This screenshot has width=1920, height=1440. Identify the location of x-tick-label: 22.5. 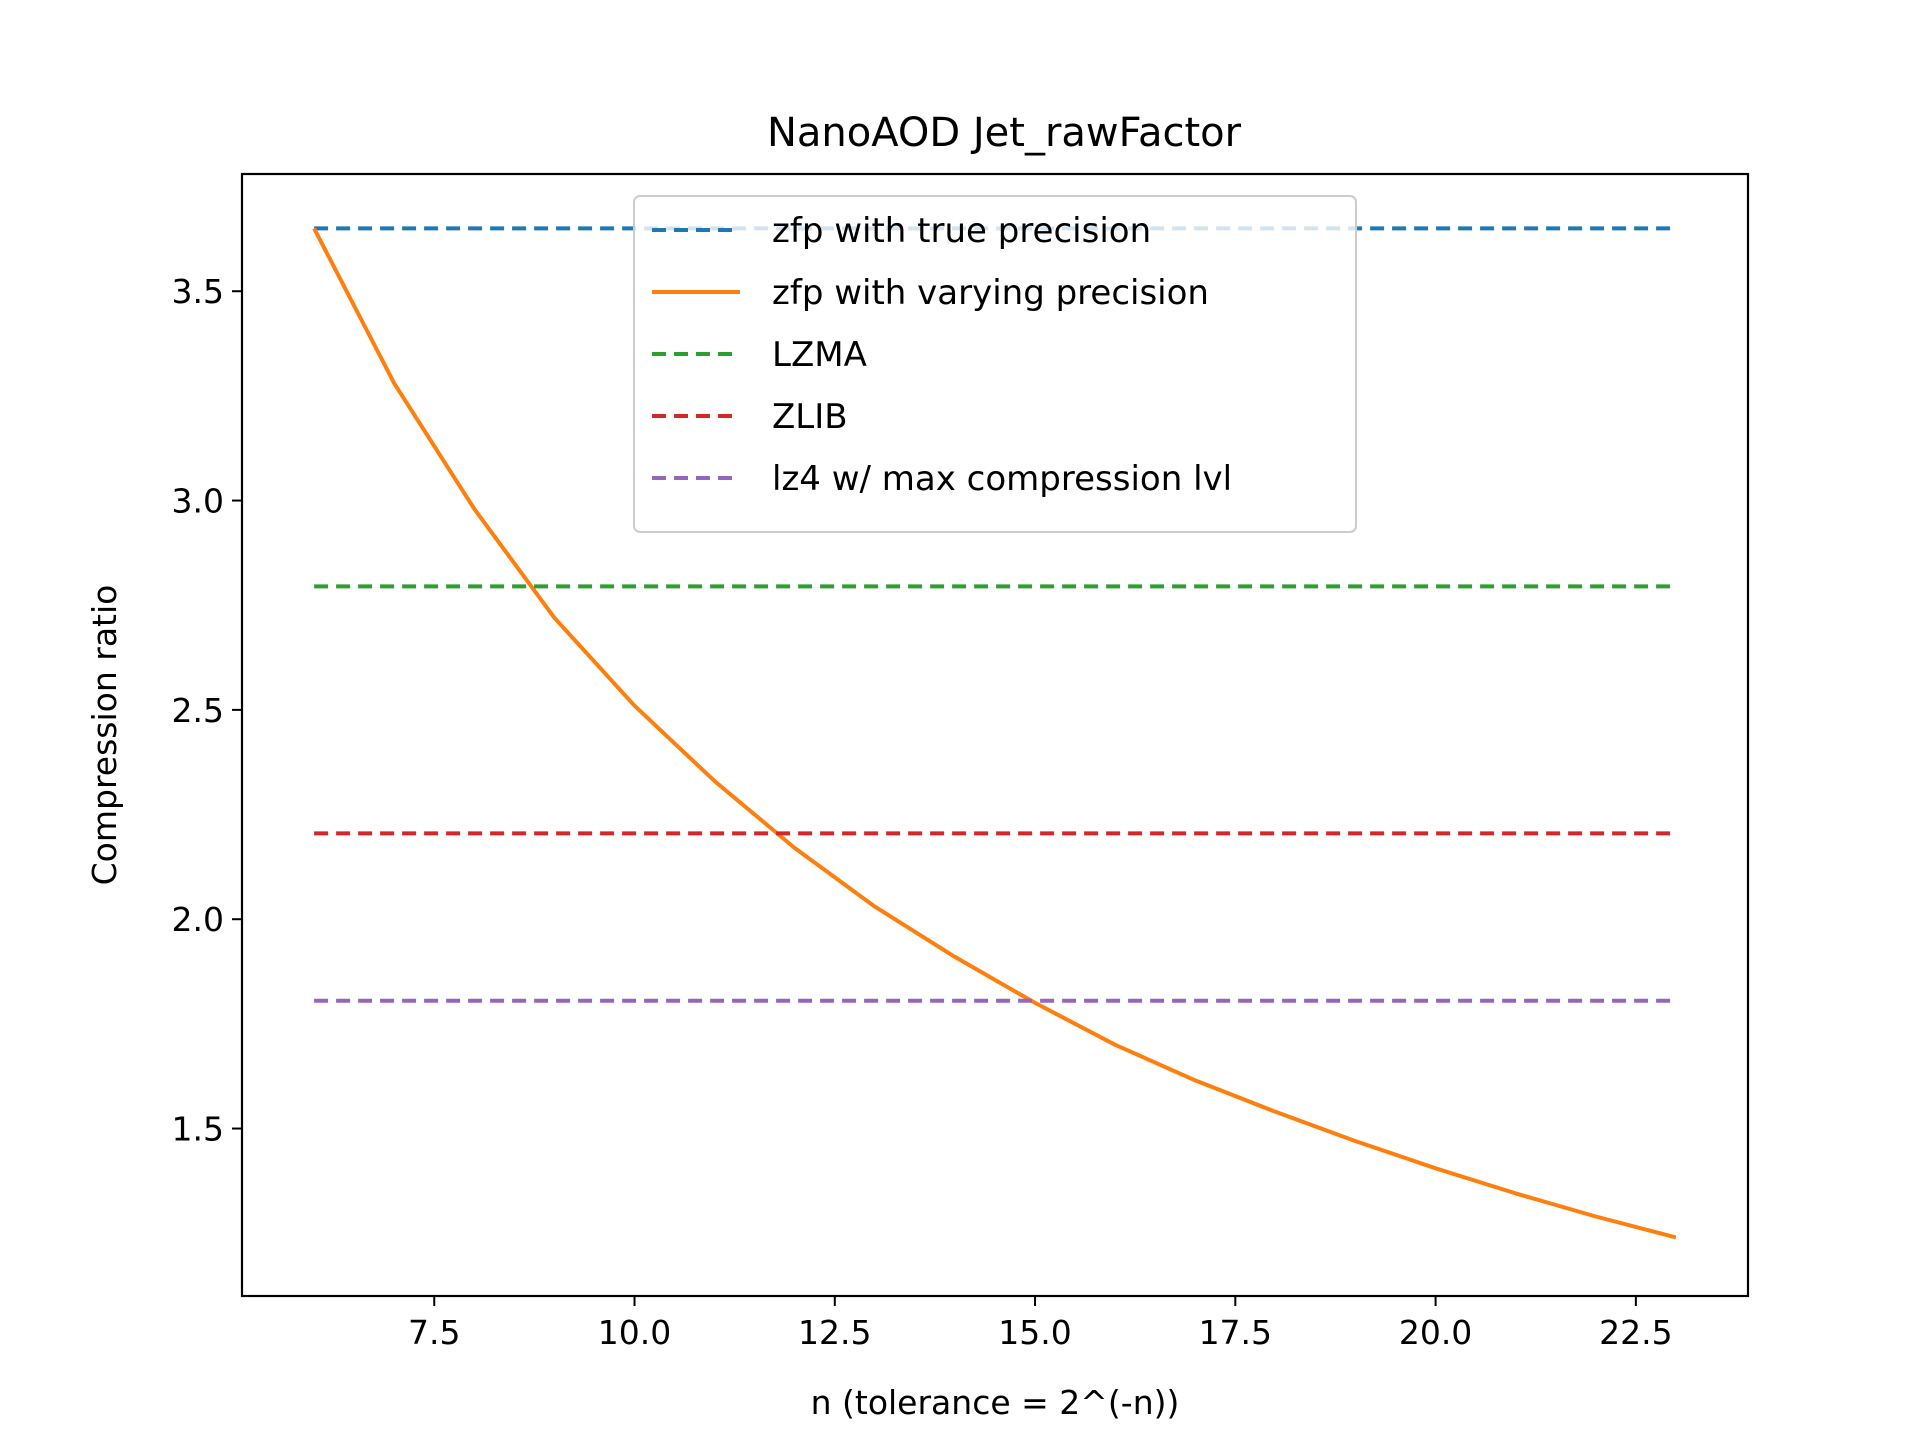
(1635, 1332).